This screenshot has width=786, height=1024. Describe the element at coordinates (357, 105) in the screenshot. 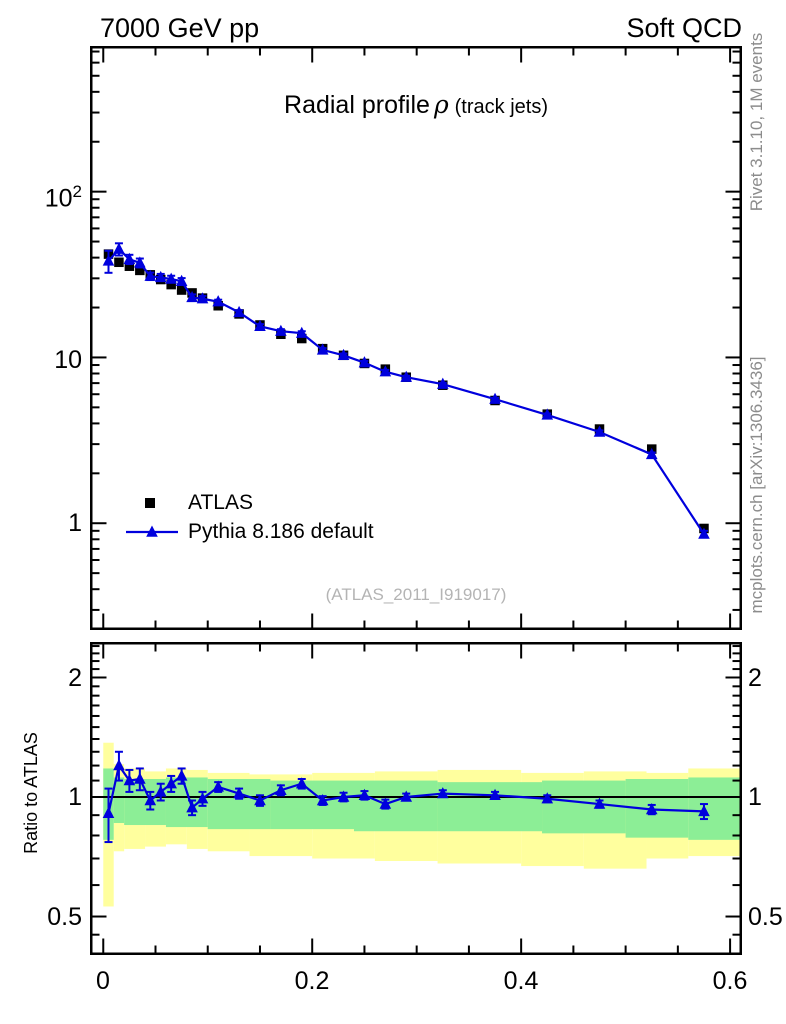

I see `plot-title-main: Radial profile` at that location.